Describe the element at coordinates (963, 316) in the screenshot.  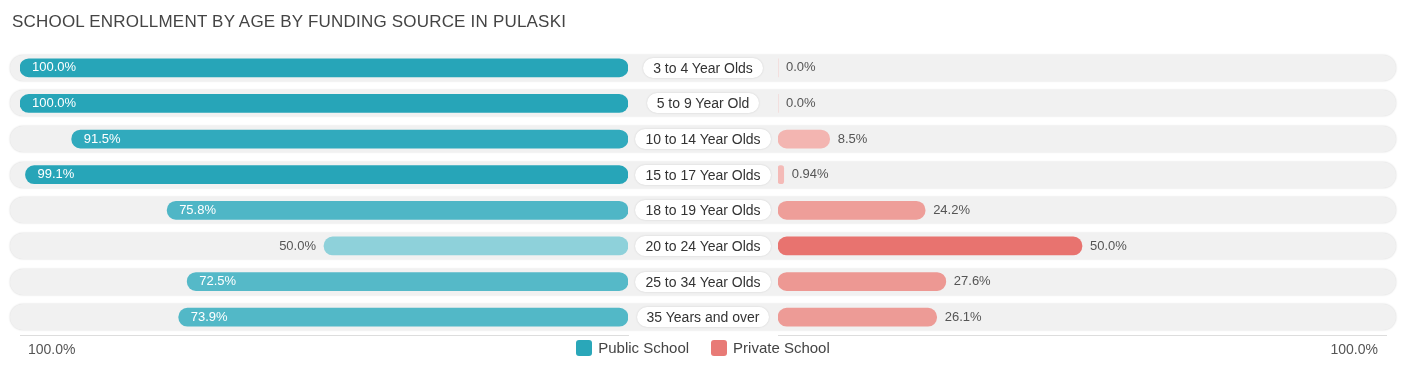
I see `data-label: 26.1%` at that location.